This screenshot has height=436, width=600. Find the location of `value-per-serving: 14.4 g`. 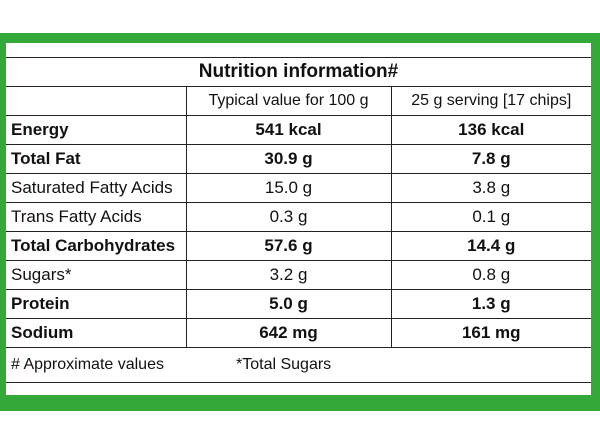

value-per-serving: 14.4 g is located at coordinates (490, 246).